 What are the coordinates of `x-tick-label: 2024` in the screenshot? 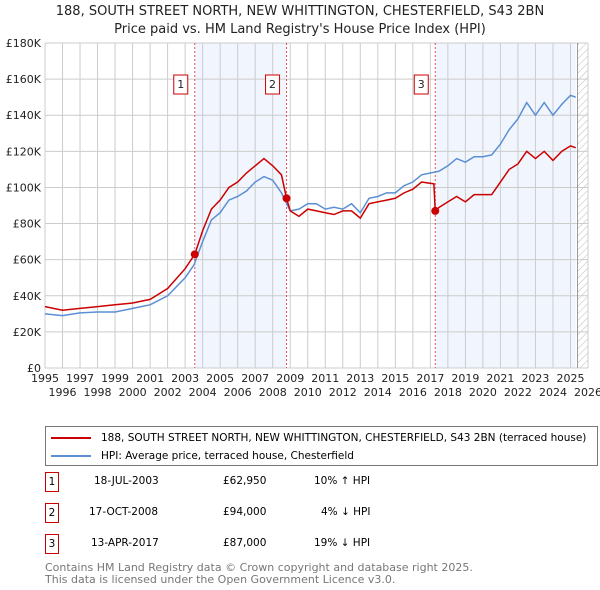 It's located at (553, 392).